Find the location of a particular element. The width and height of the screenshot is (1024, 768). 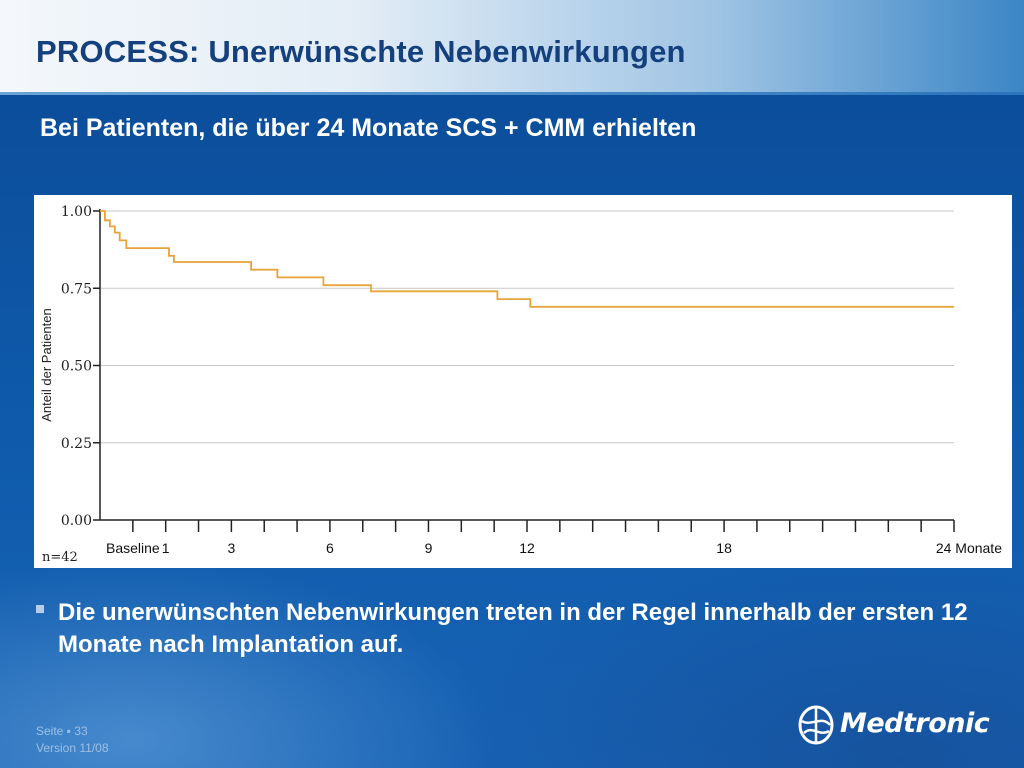

y-axis-label: Anteil der Patienten is located at coordinates (46, 364).